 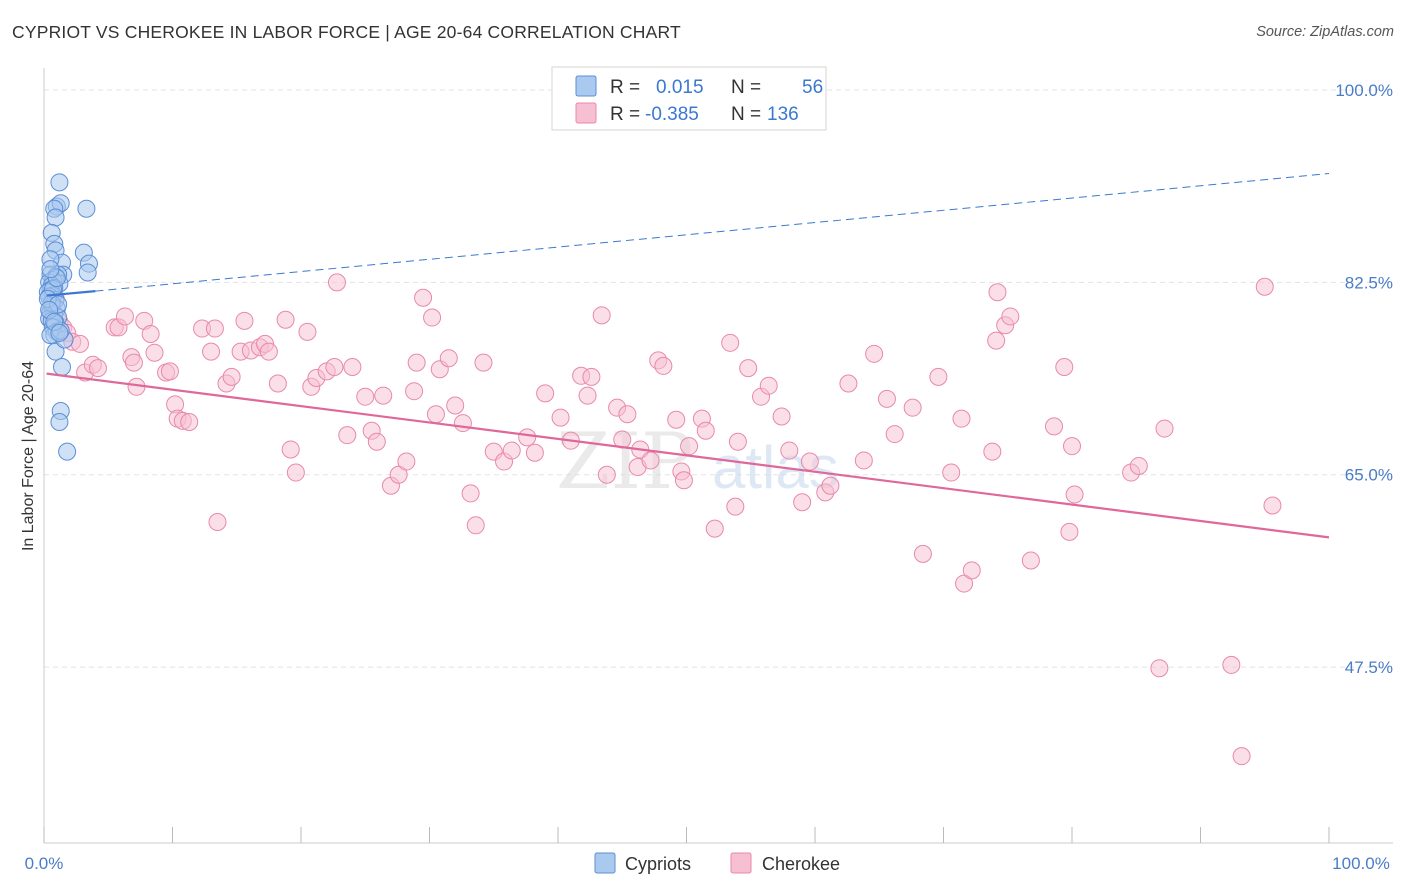 I want to click on x-tick-label-min: 0.0%, so click(x=44, y=863).